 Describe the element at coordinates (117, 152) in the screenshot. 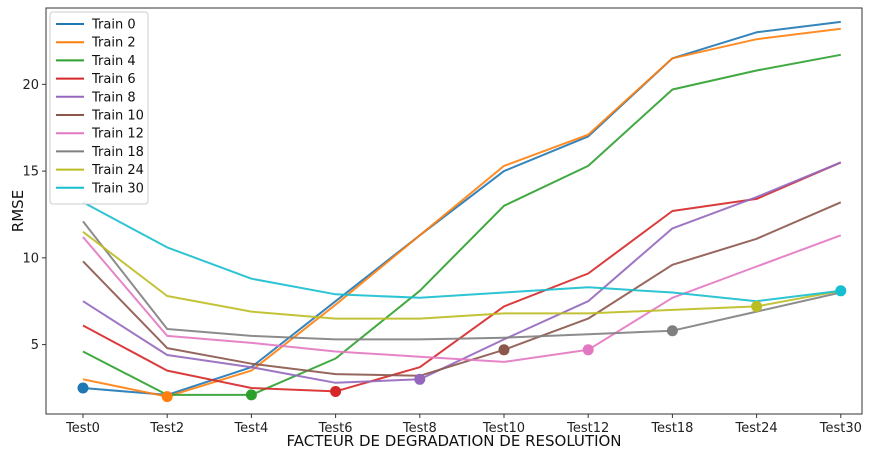

I see `legend-label: Train 18` at that location.